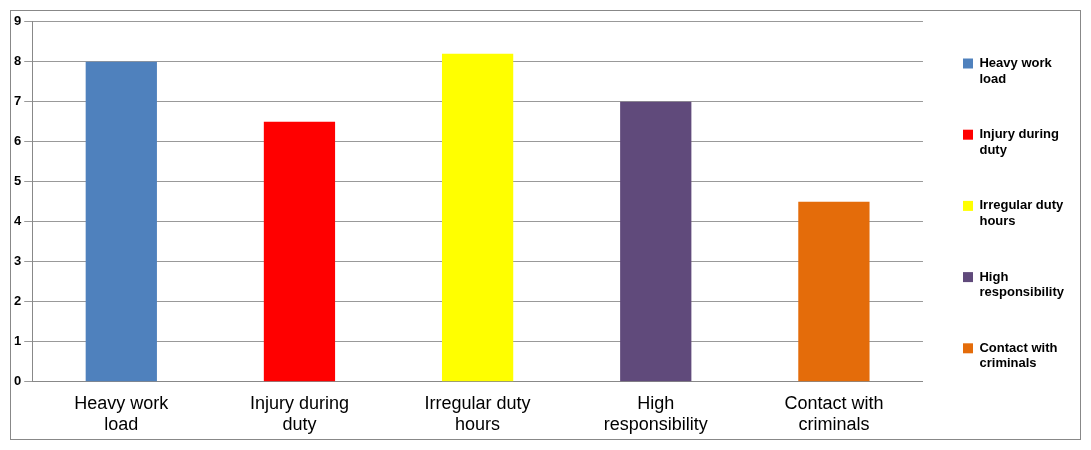 The image size is (1091, 450). Describe the element at coordinates (122, 413) in the screenshot. I see `x-tick-label: Heavy work load` at that location.